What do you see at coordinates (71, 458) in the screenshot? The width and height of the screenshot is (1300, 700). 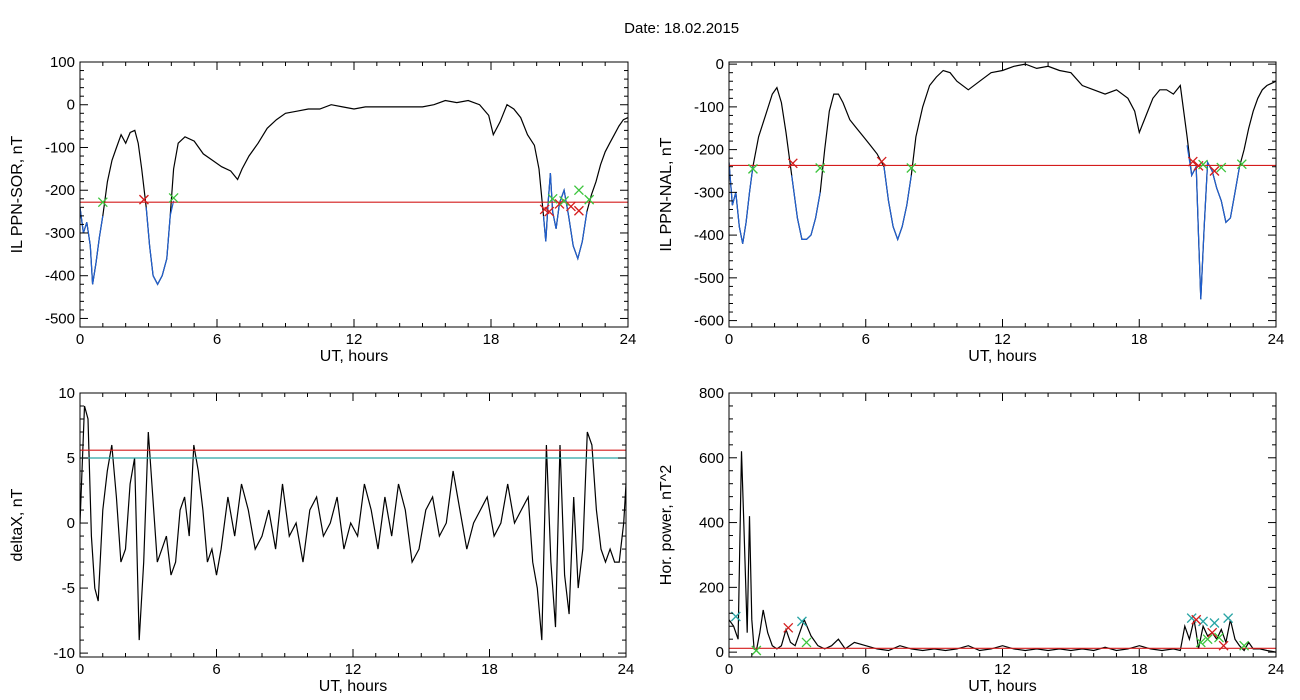 I see `y-tick-label: 5` at bounding box center [71, 458].